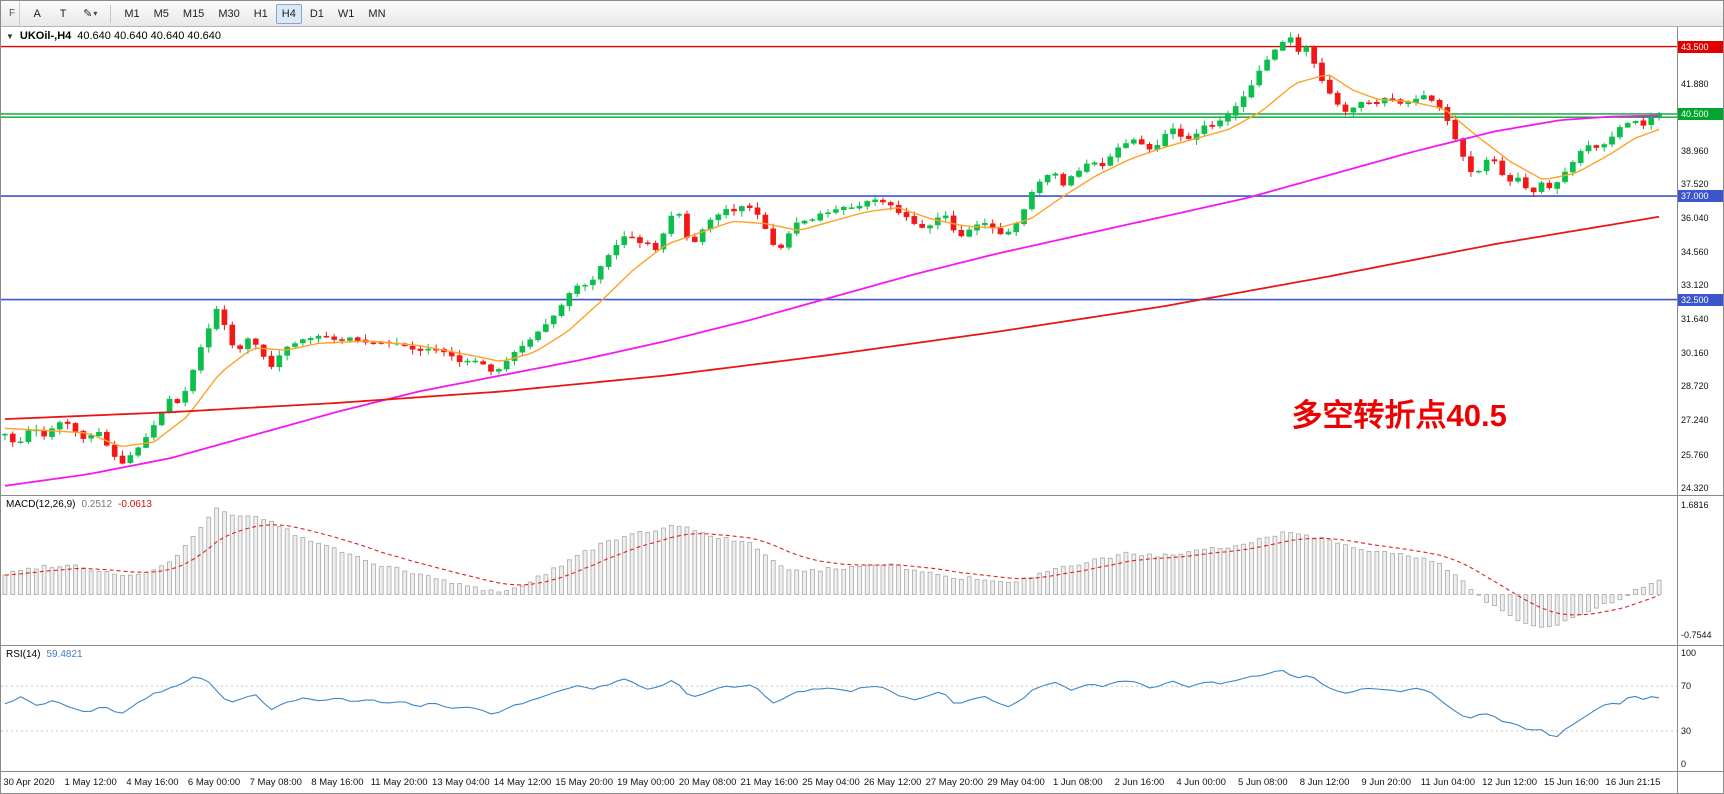 The image size is (1724, 794). I want to click on macd-name: MACD(12,26,9), so click(41, 504).